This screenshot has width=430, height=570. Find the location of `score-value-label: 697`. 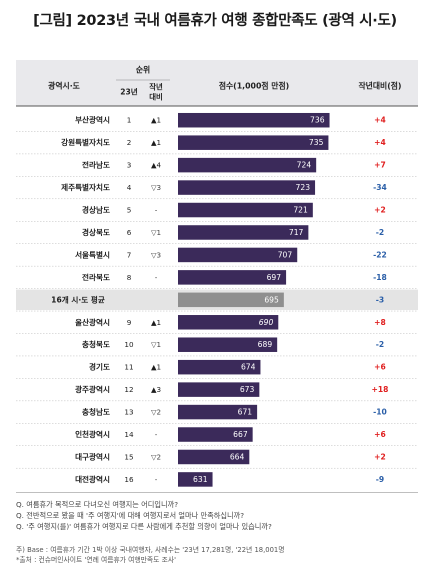

score-value-label: 697 is located at coordinates (274, 277).